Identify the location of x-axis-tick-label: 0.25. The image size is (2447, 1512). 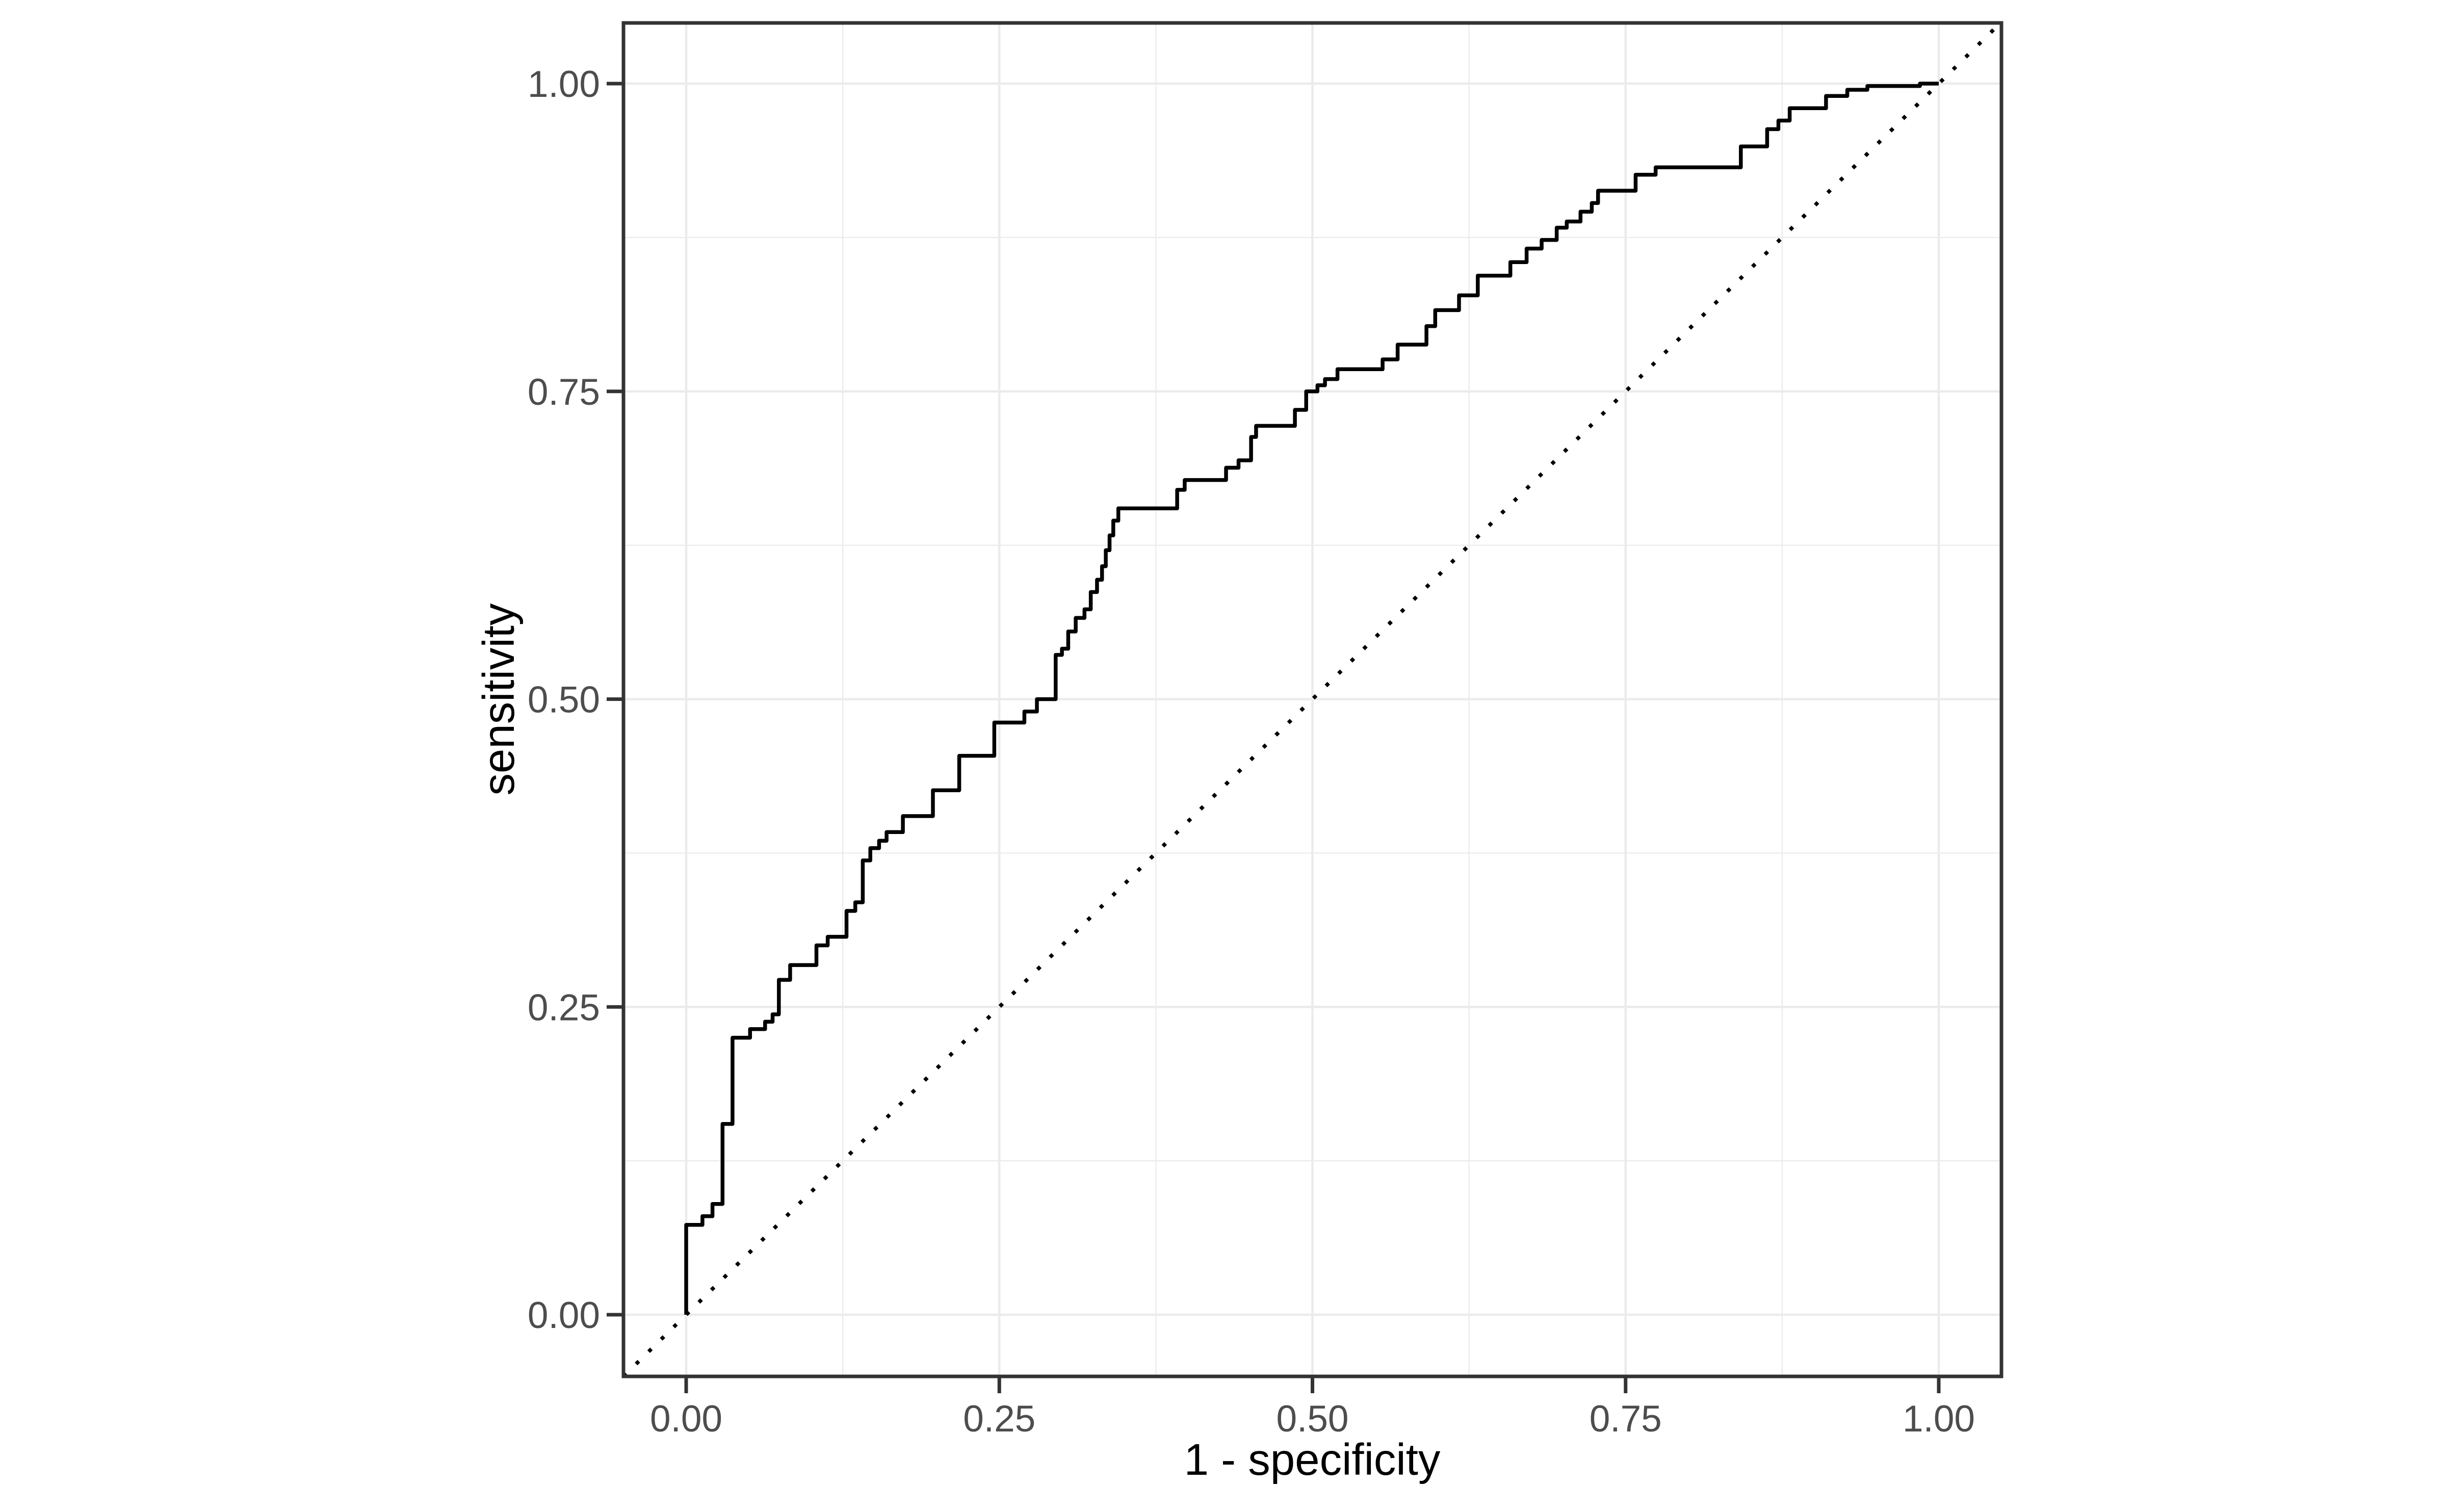
(999, 1419).